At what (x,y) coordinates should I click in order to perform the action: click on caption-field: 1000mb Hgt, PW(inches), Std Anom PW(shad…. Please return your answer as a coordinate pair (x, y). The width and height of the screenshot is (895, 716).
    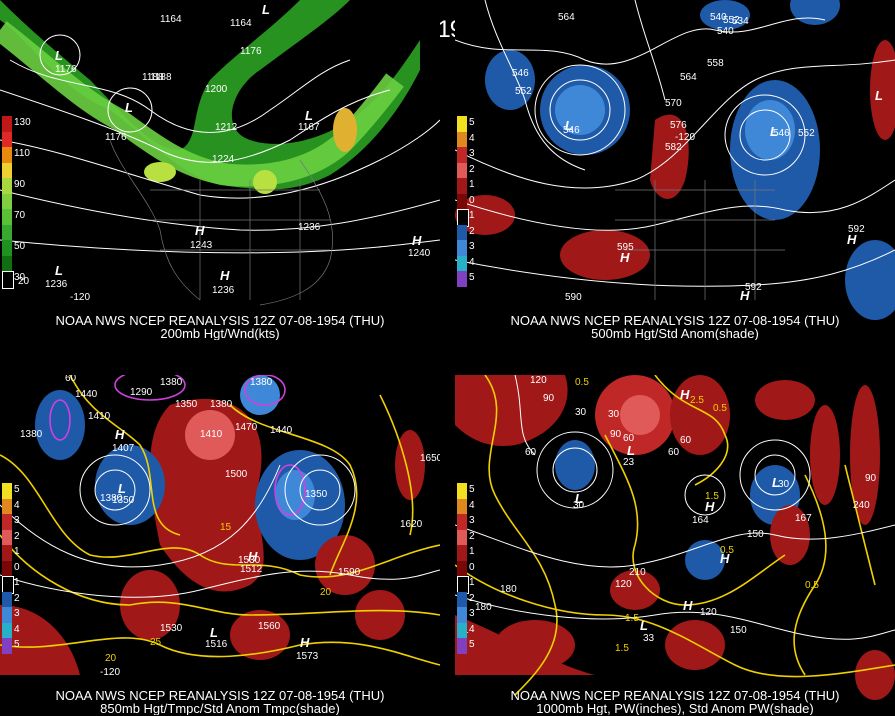
    Looking at the image, I should click on (675, 708).